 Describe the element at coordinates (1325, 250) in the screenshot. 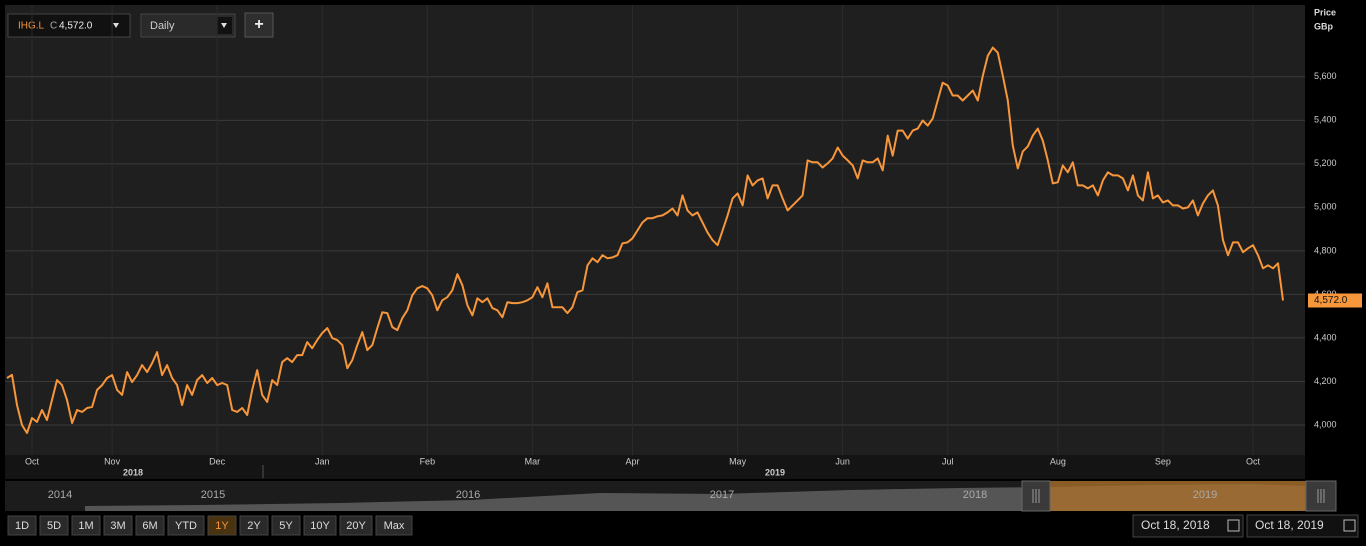

I see `y-tick-label: 4,800` at that location.